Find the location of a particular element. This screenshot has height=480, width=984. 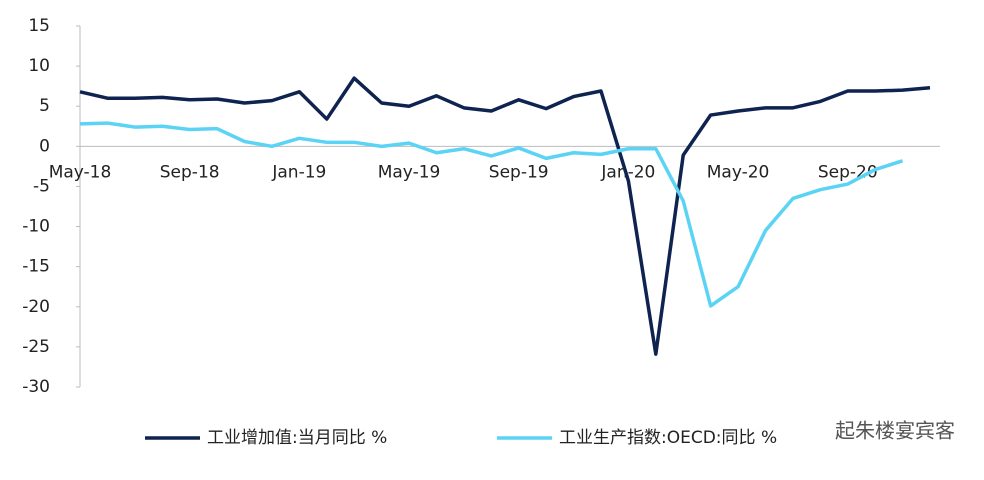

y-tick-label: 10 is located at coordinates (39, 66).